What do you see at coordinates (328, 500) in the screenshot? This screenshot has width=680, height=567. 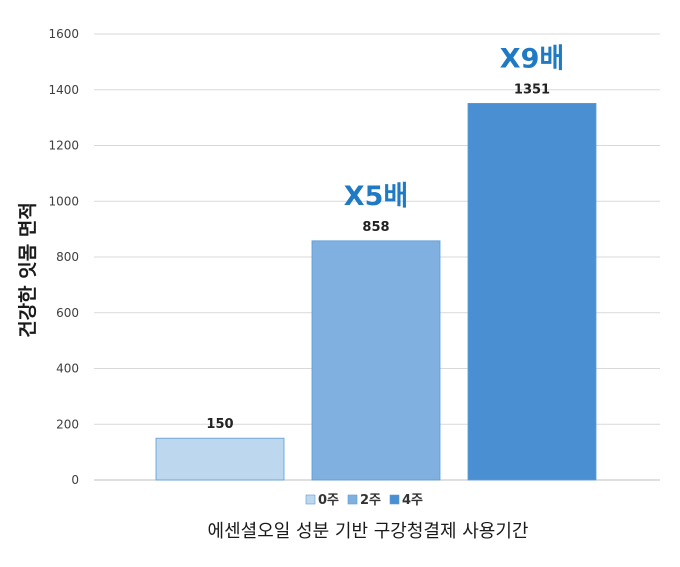 I see `legend-label: 0주` at bounding box center [328, 500].